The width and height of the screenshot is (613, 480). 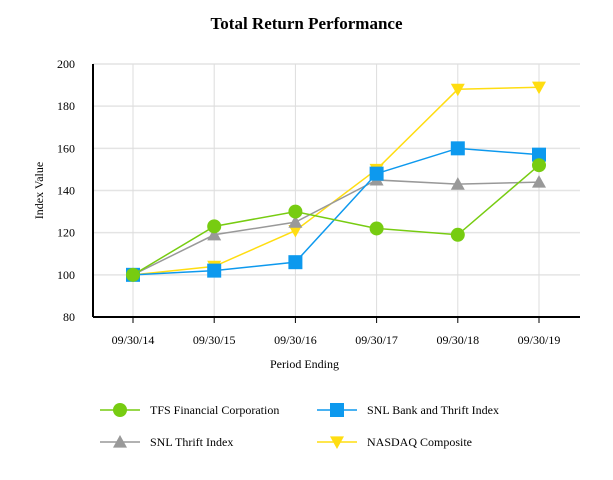 What do you see at coordinates (539, 340) in the screenshot?
I see `x-tick-label: 09/30/19` at bounding box center [539, 340].